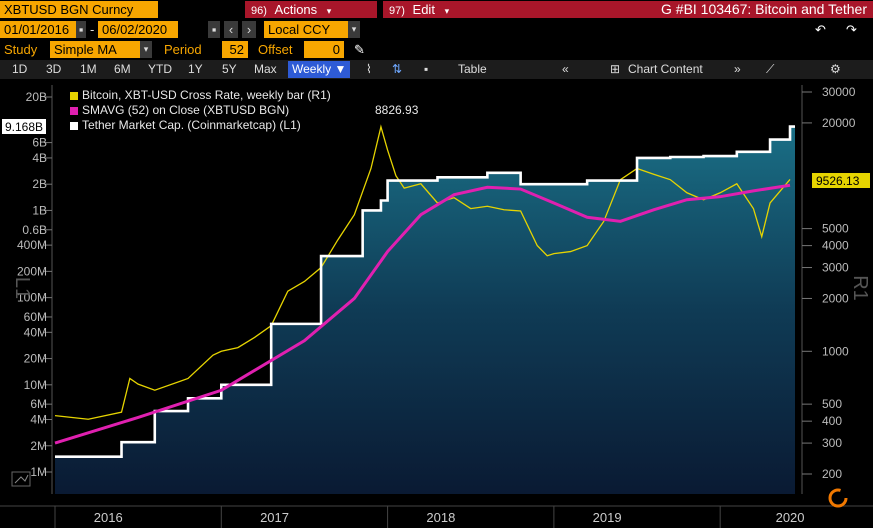  I want to click on right-tick-label: 20000, so click(839, 123).